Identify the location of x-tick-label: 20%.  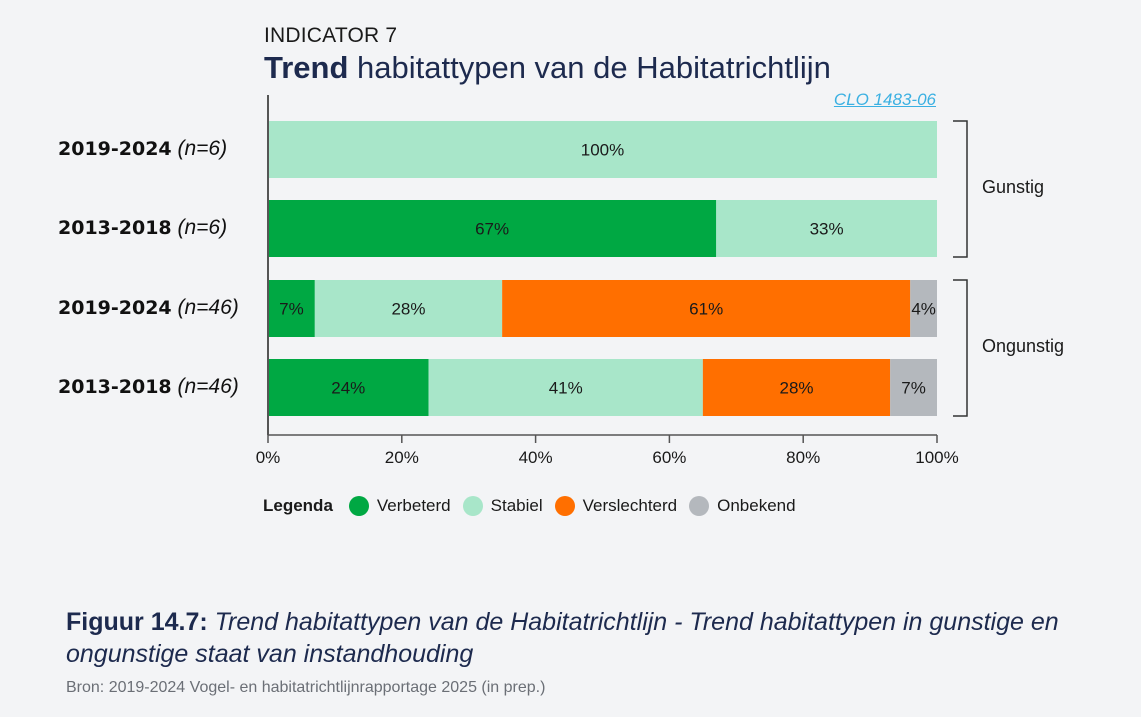
(402, 457).